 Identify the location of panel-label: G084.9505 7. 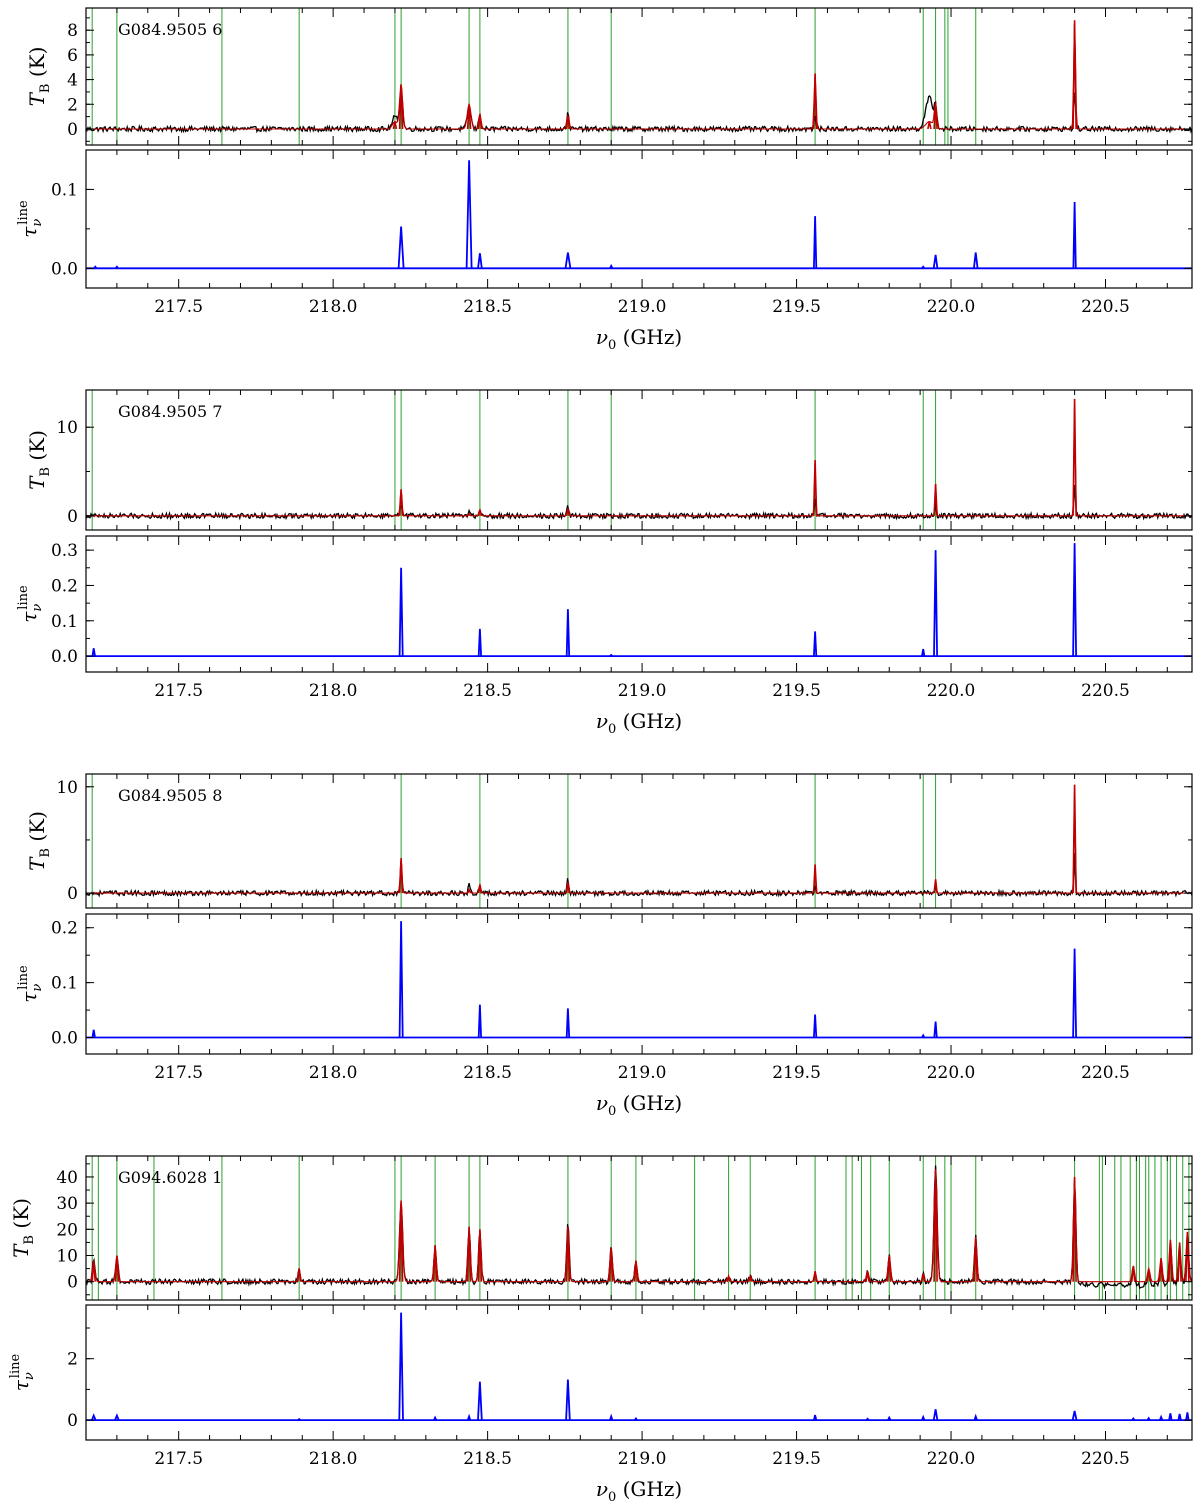
(170, 411).